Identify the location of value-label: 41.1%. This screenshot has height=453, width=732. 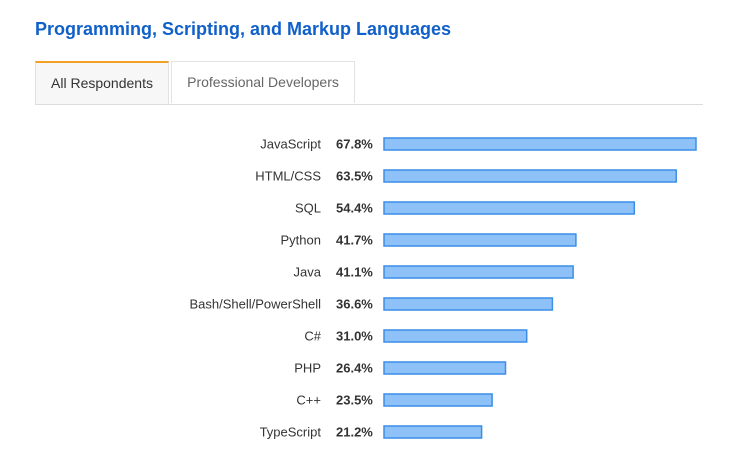
(354, 272).